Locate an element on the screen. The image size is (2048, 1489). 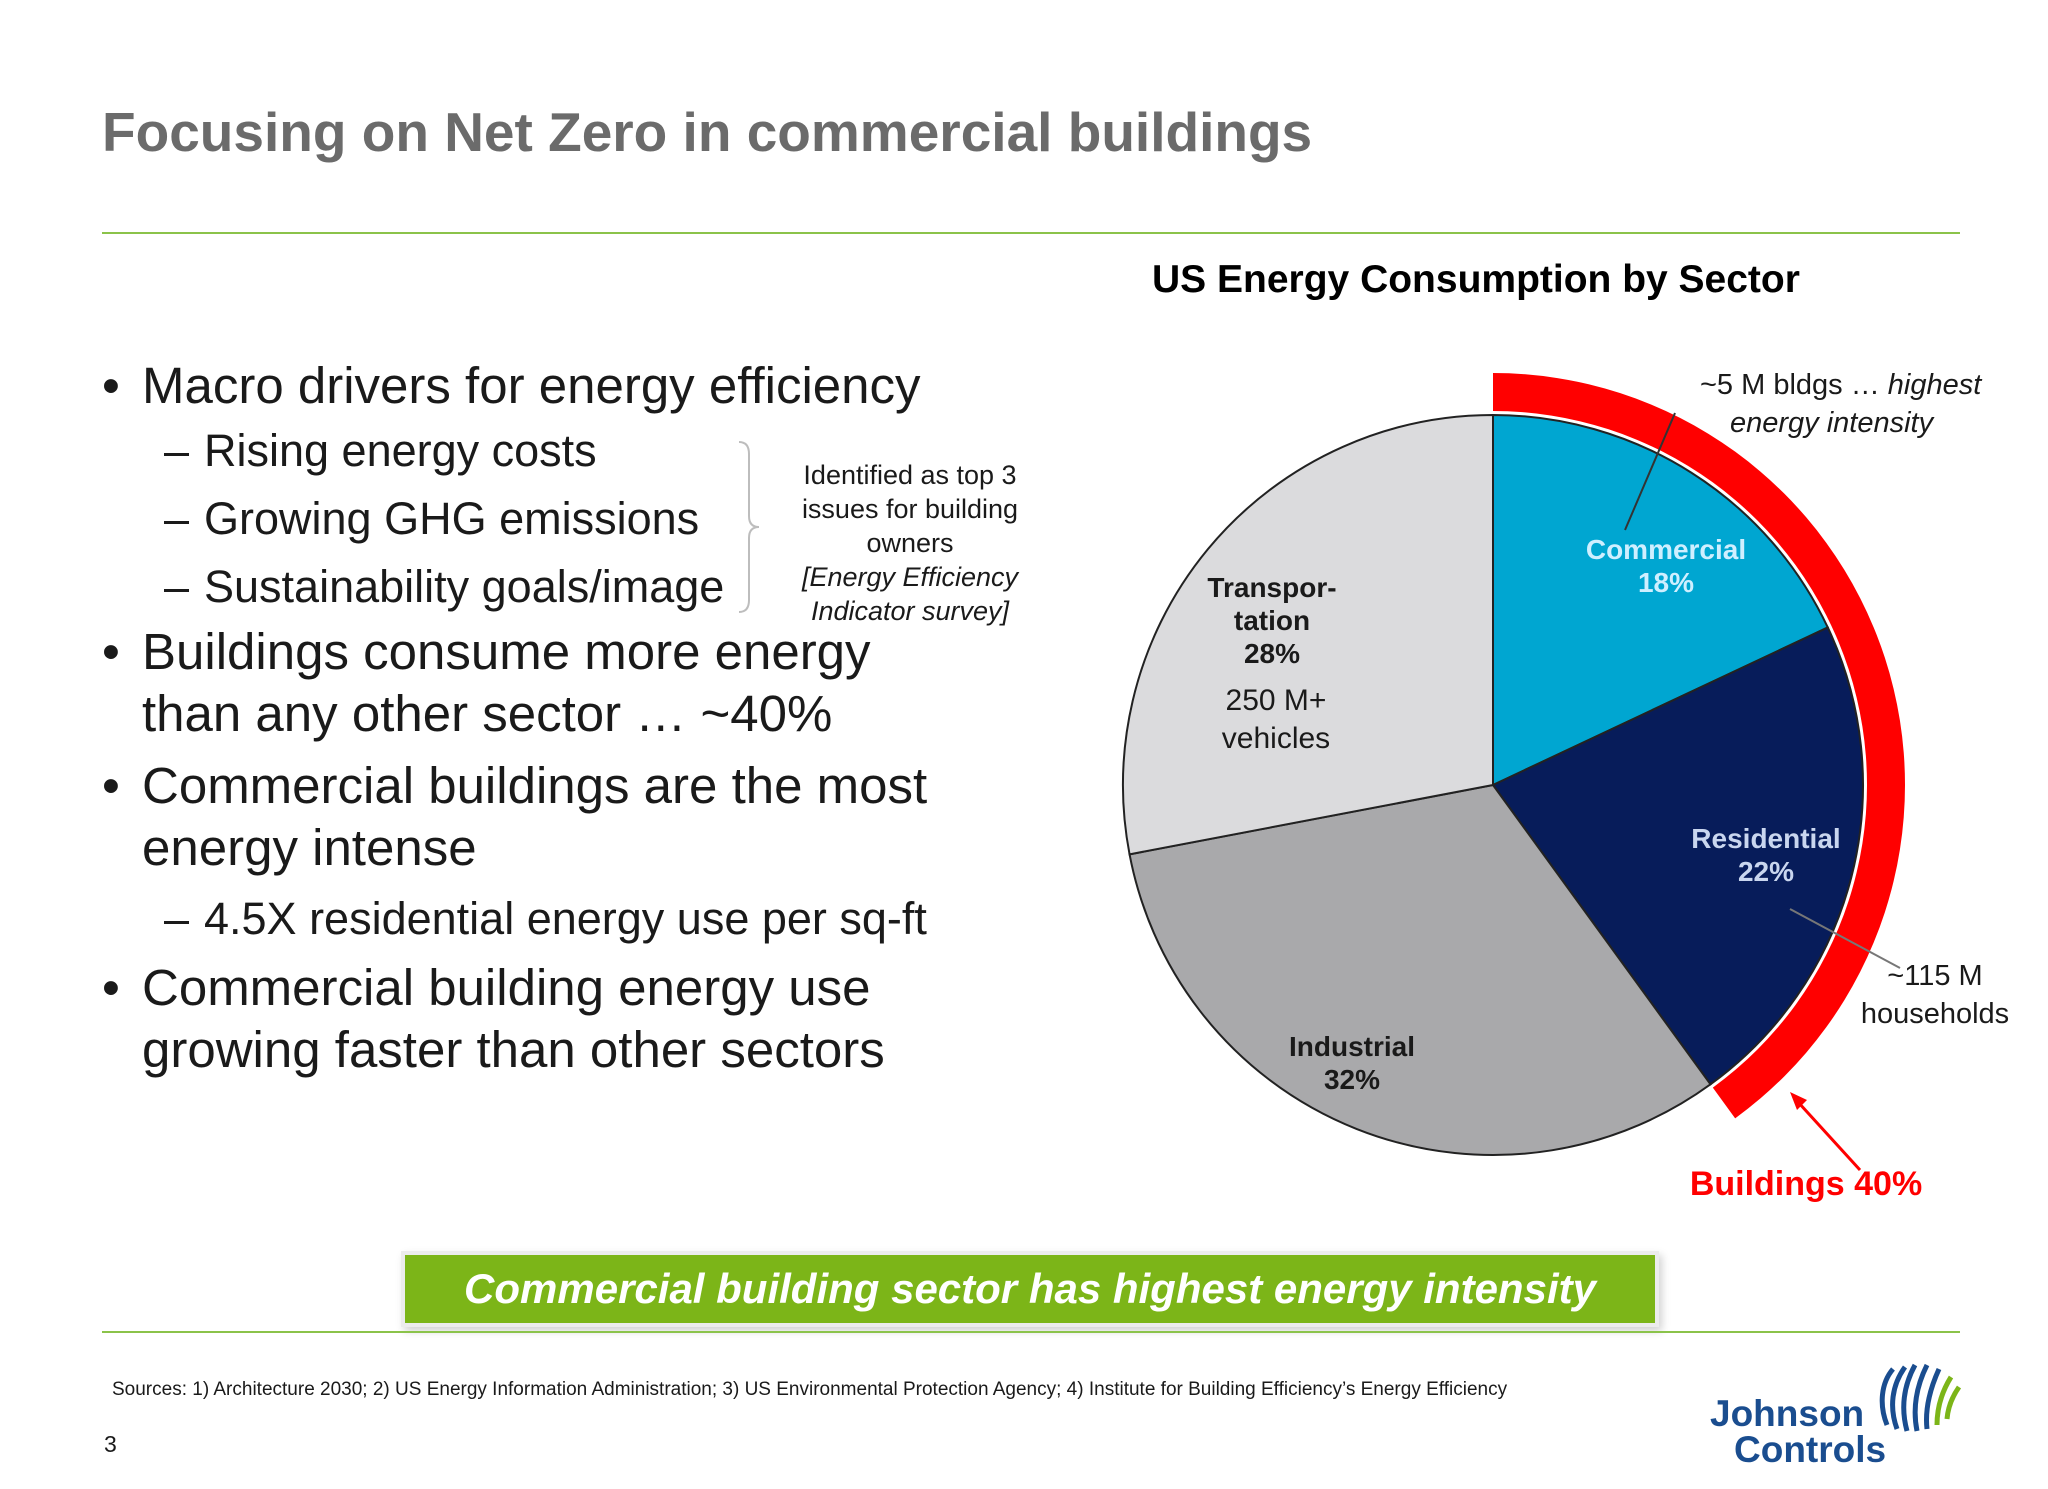
residential-value-label: 22% is located at coordinates (1766, 871).